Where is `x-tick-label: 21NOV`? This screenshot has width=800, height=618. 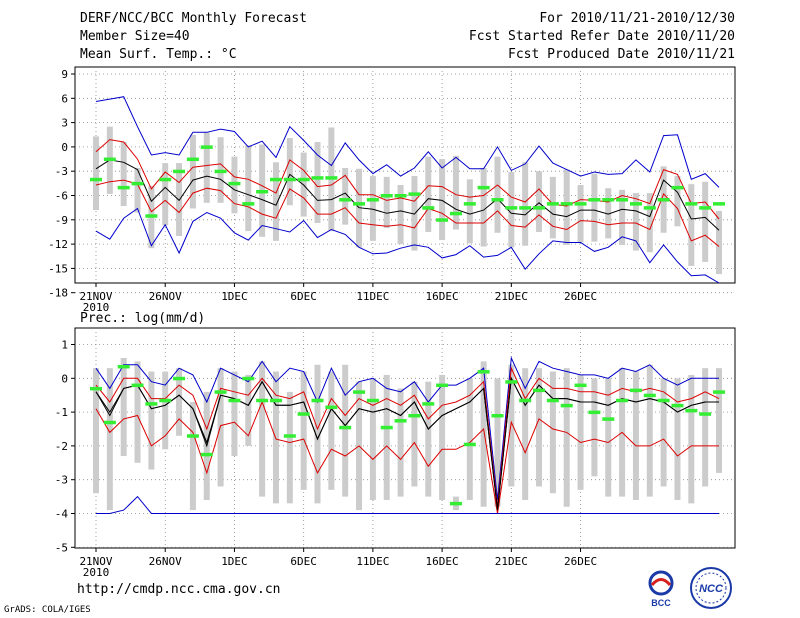 x-tick-label: 21NOV is located at coordinates (95, 561).